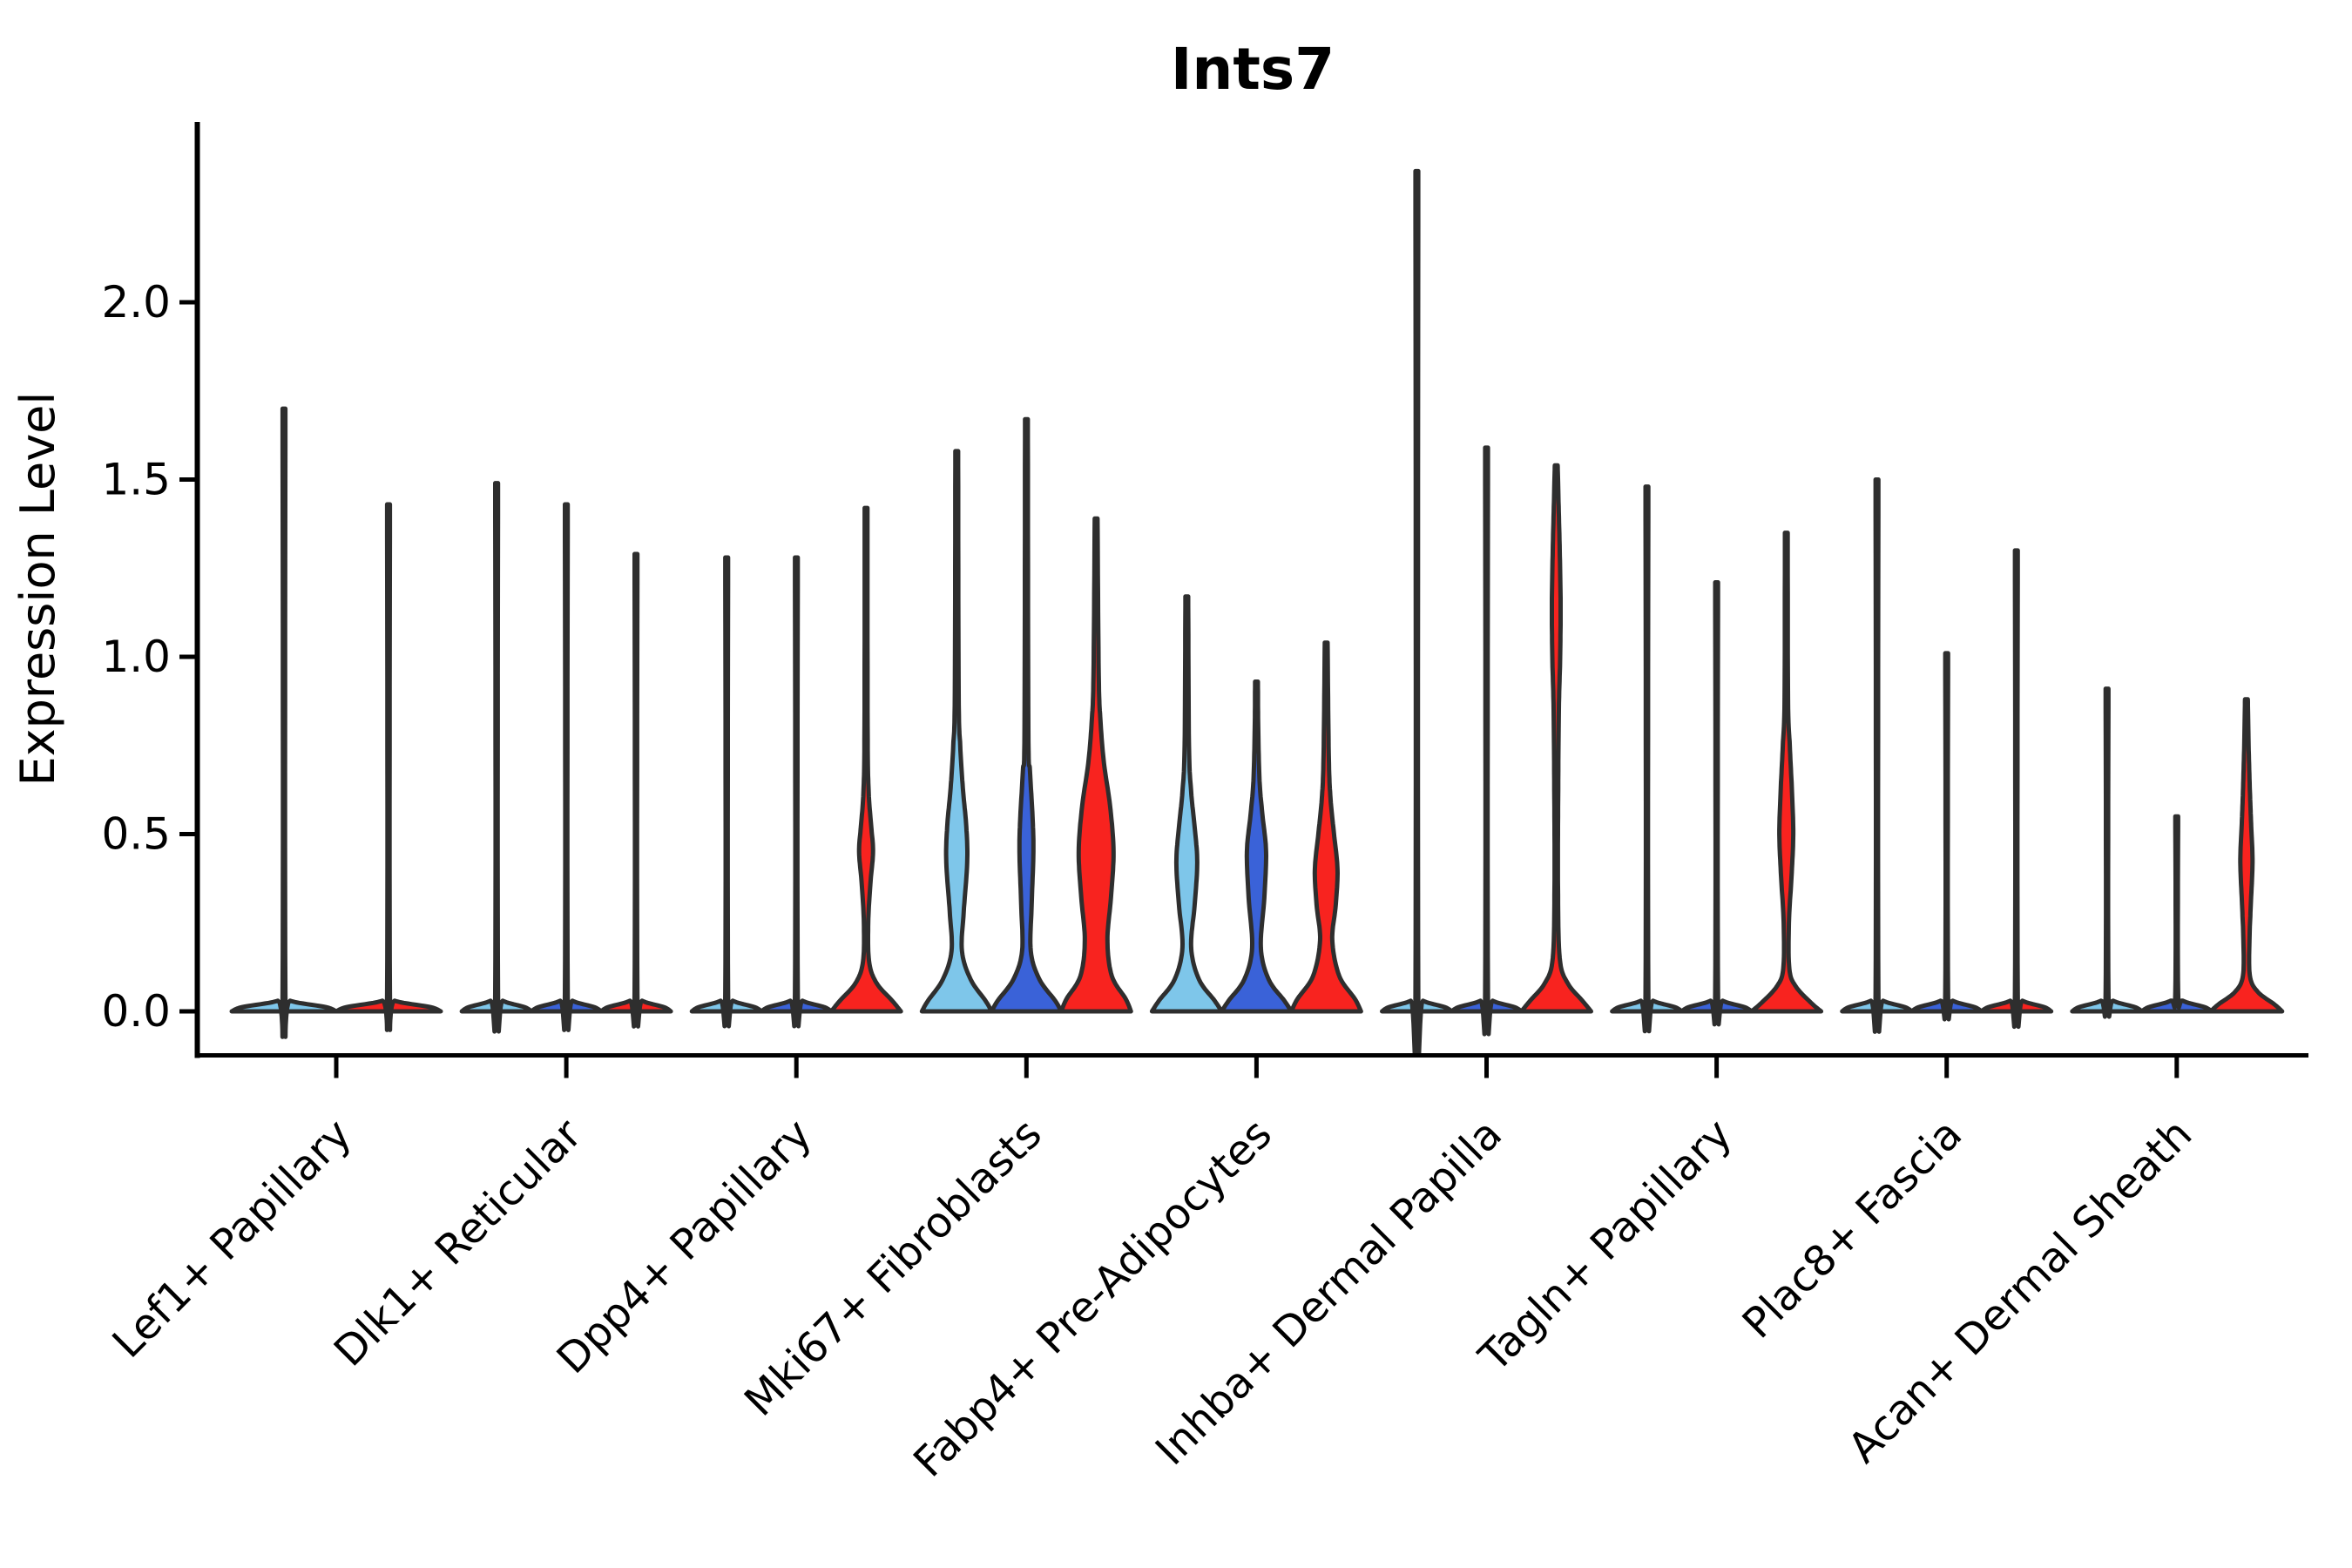 This screenshot has width=2352, height=1568. Describe the element at coordinates (233, 1239) in the screenshot. I see `x-tick-label: Lef1+ Papillary` at that location.